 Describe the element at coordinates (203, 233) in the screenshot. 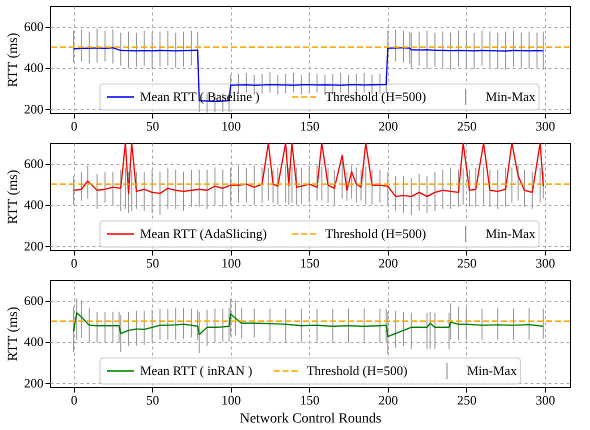

I see `legend-label: Mean RTT (AdaSlicing)` at that location.